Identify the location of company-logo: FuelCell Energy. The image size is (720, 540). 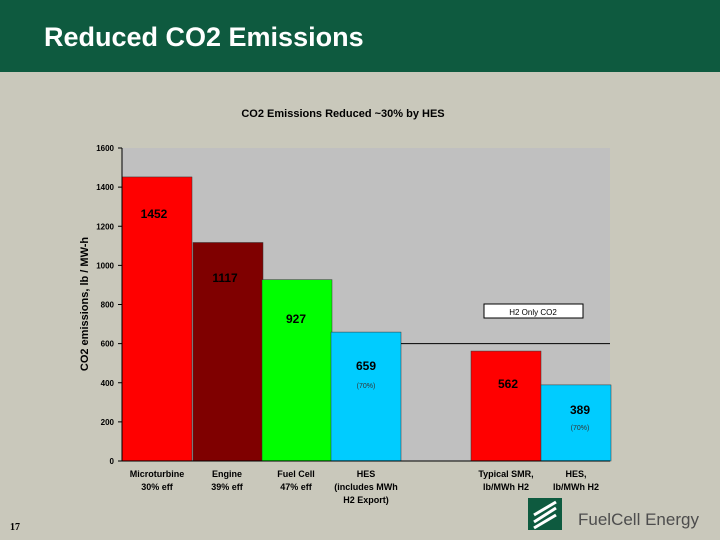
(623, 516).